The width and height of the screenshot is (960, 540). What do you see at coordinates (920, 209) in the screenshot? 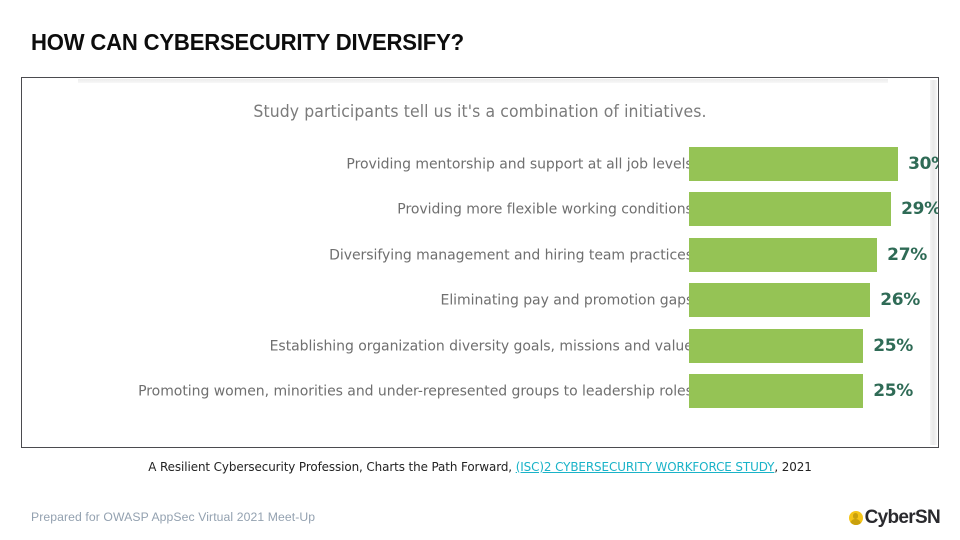
I see `bar-value-label: 29%` at bounding box center [920, 209].